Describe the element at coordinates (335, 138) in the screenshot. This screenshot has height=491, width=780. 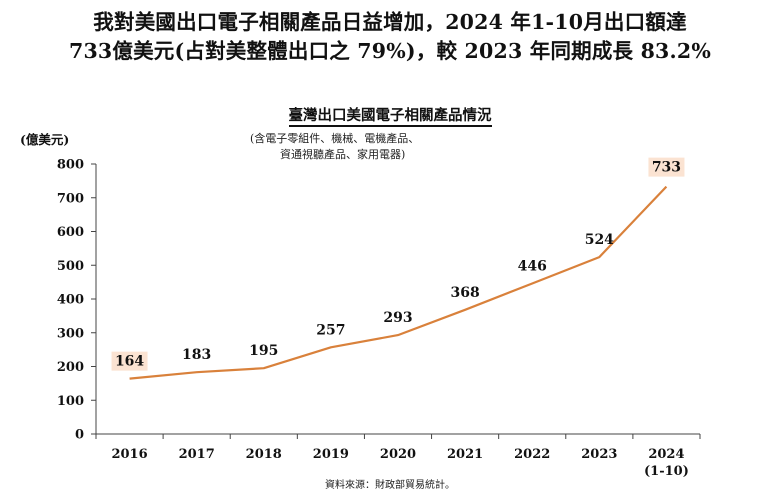
I see `chart-note-line-1: (含電子零組件、機械、電機產品、` at that location.